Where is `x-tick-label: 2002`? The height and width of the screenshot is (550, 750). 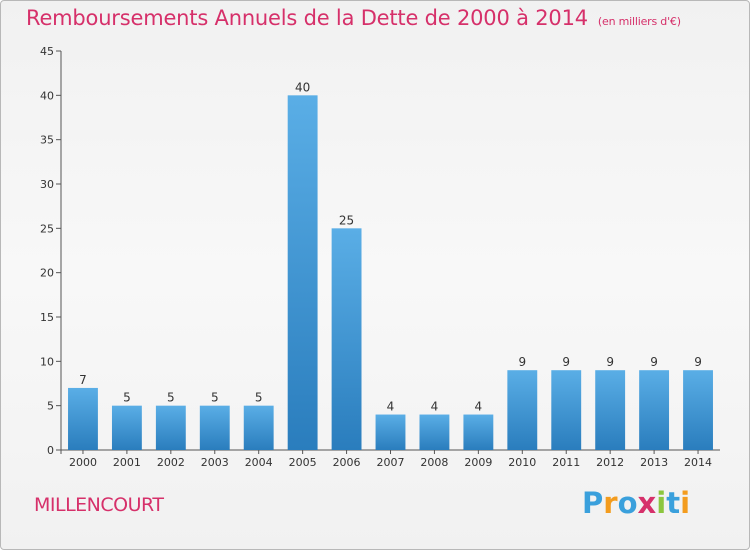
x-tick-label: 2002 is located at coordinates (171, 462).